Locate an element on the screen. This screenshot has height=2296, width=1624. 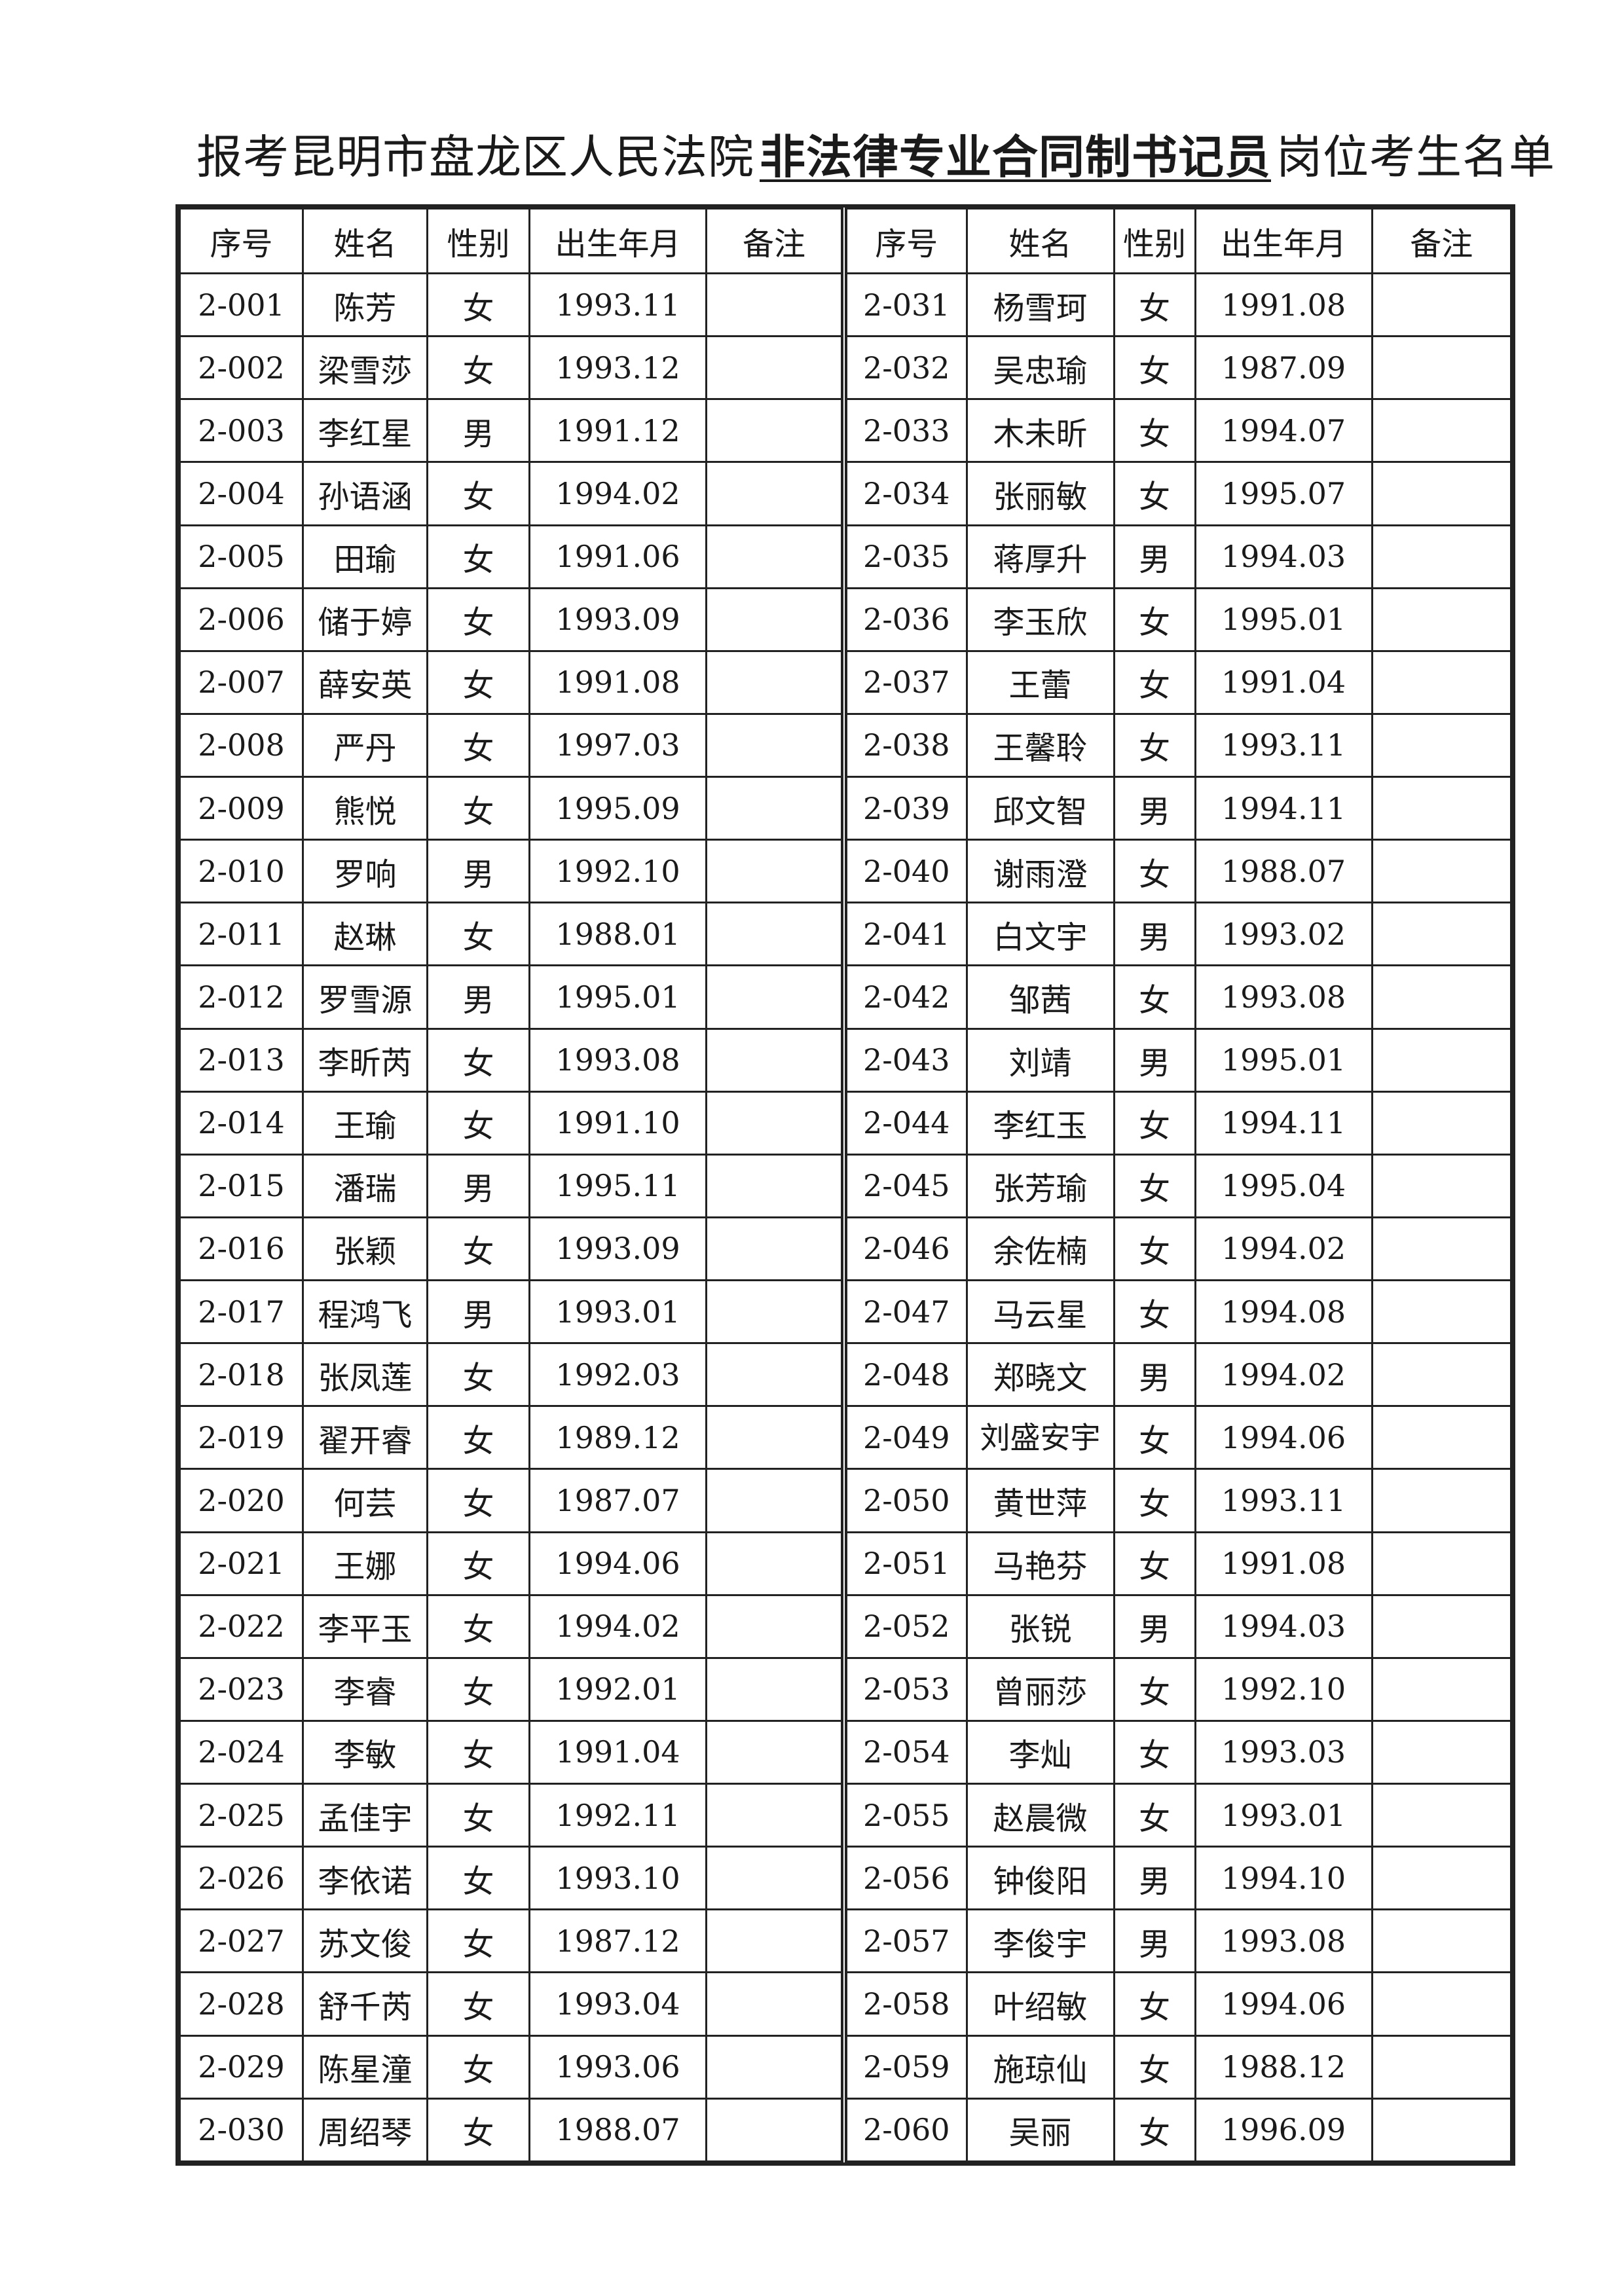
table-row: 2-039 邱文智男 1994.11 is located at coordinates (1178, 808).